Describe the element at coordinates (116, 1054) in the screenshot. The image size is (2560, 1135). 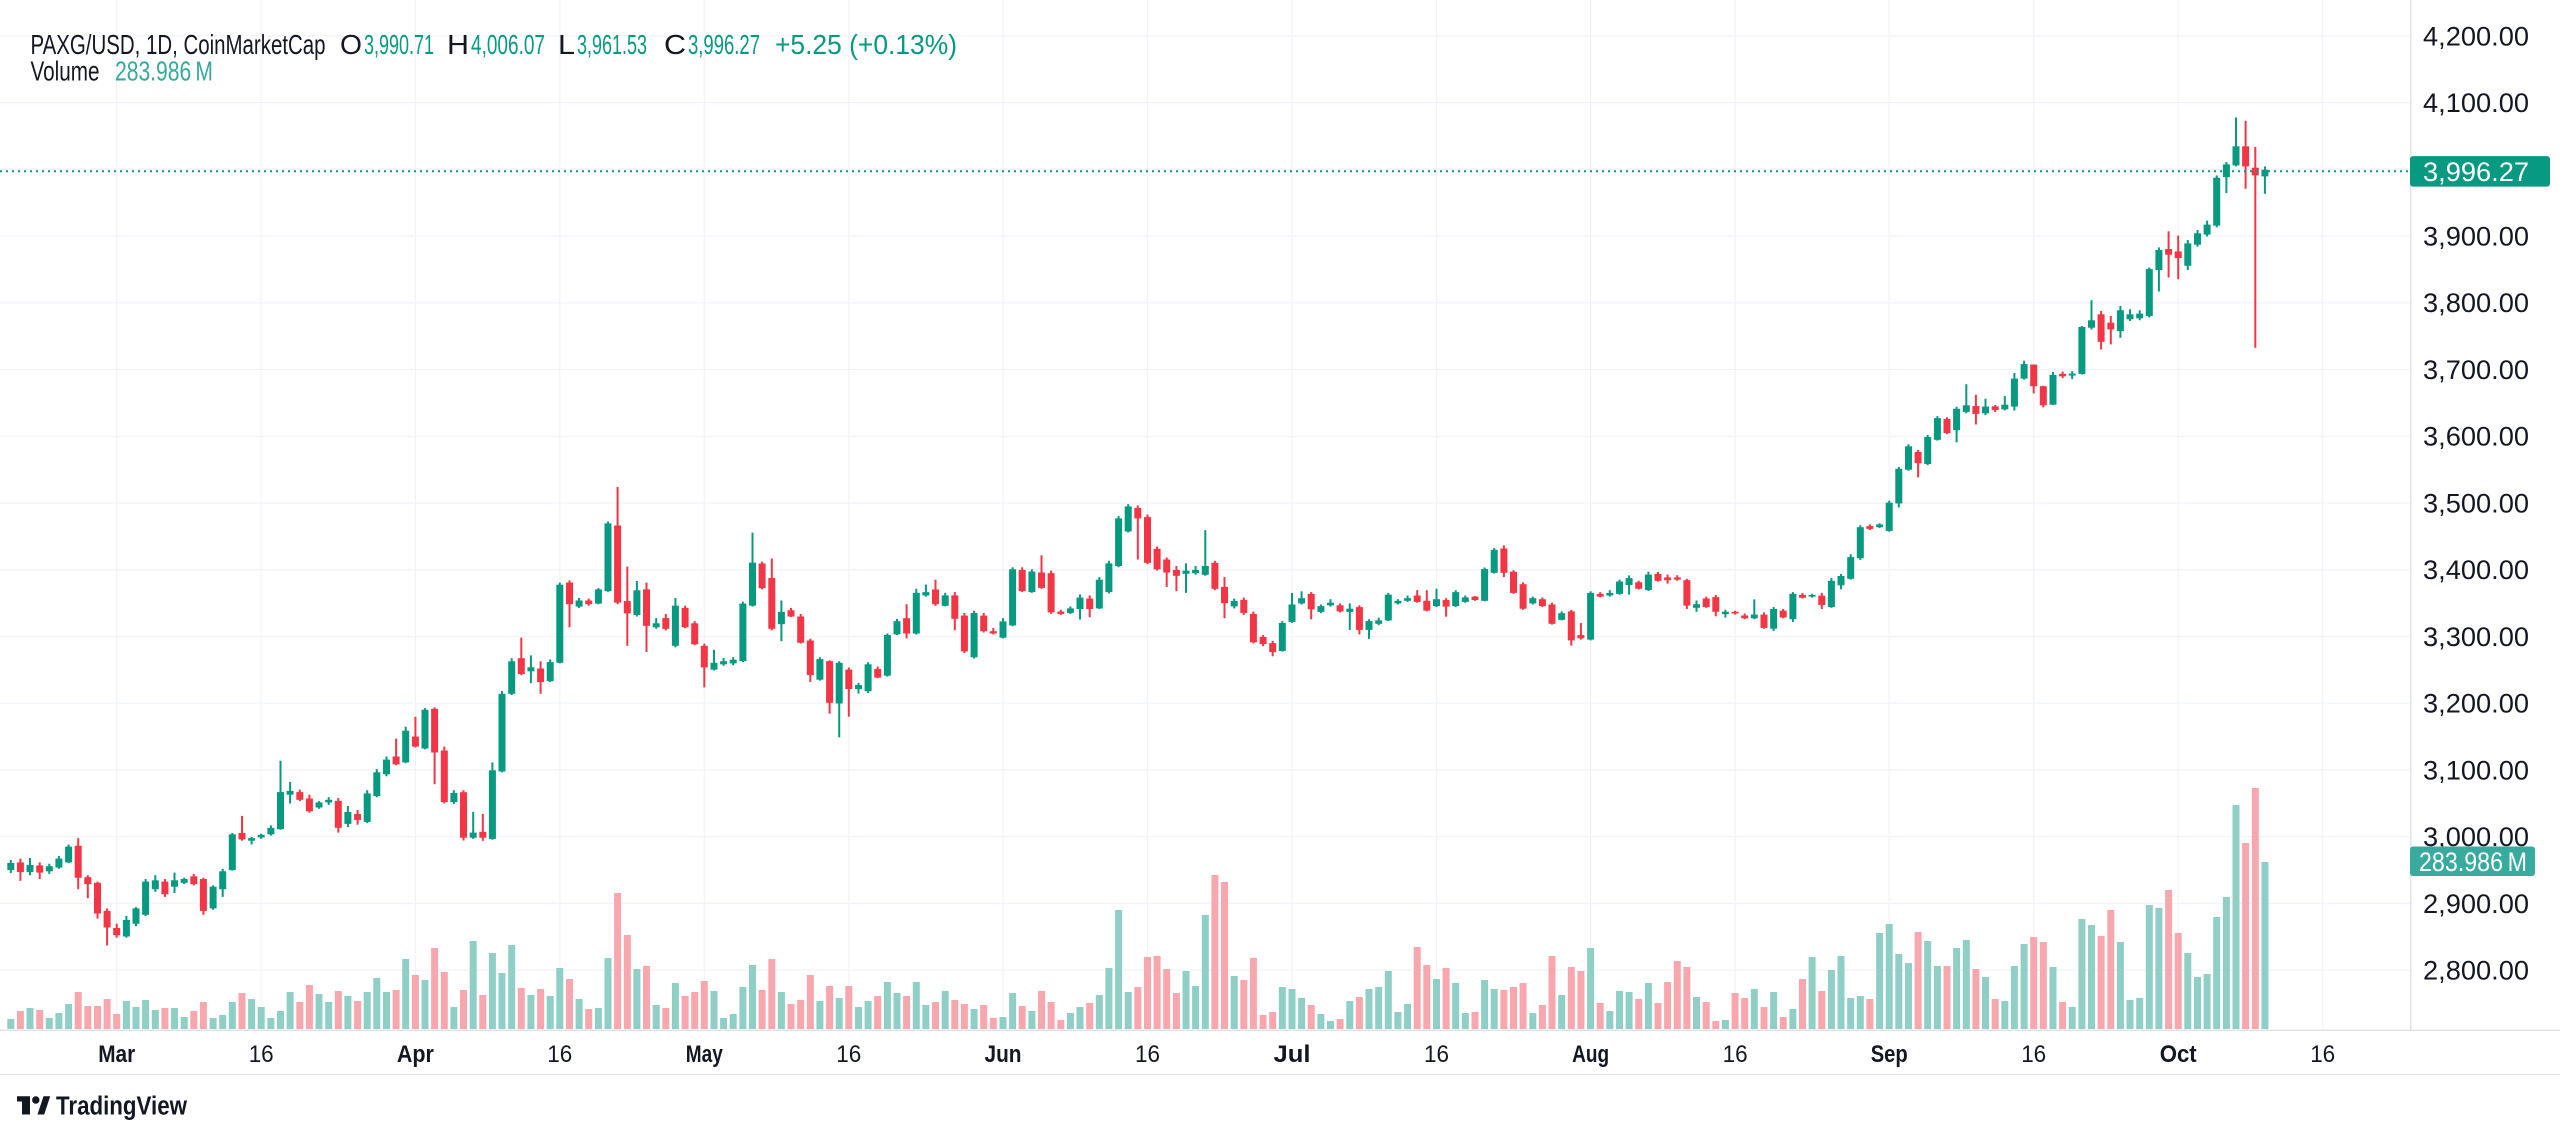
I see `svg-text: Mar` at that location.